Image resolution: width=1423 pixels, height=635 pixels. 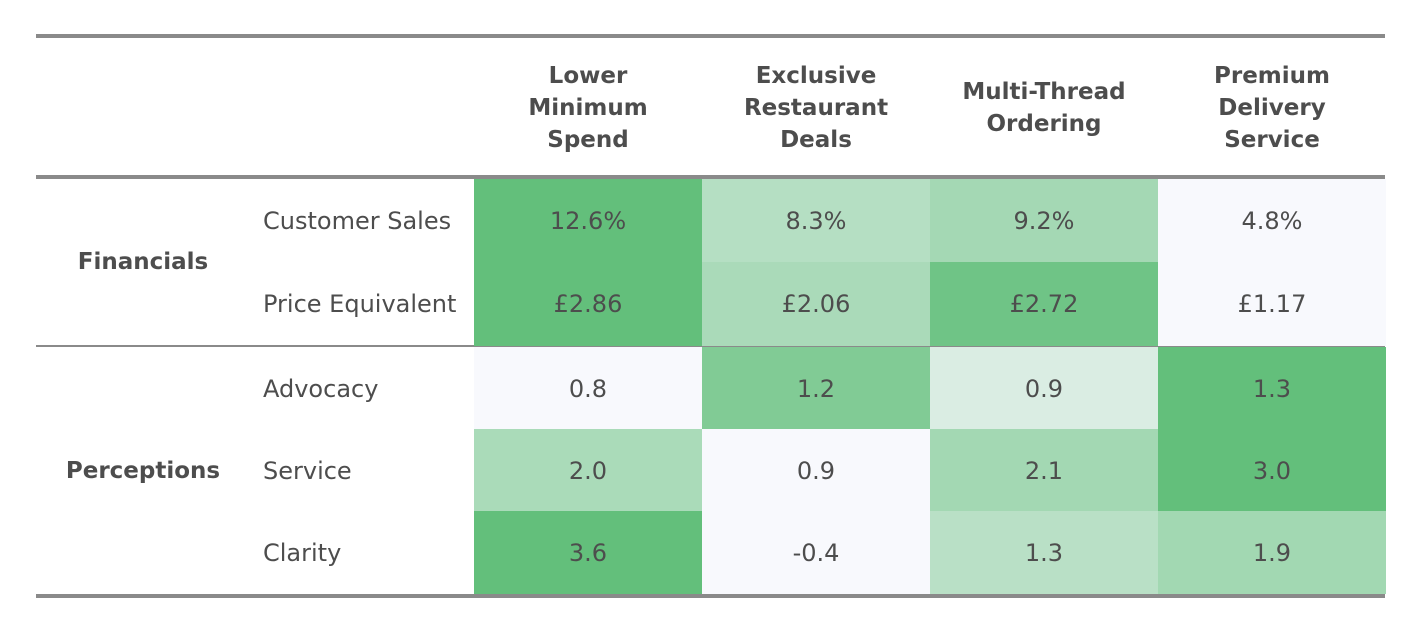 I want to click on column-header-line: Multi-Thread, so click(x=1044, y=92).